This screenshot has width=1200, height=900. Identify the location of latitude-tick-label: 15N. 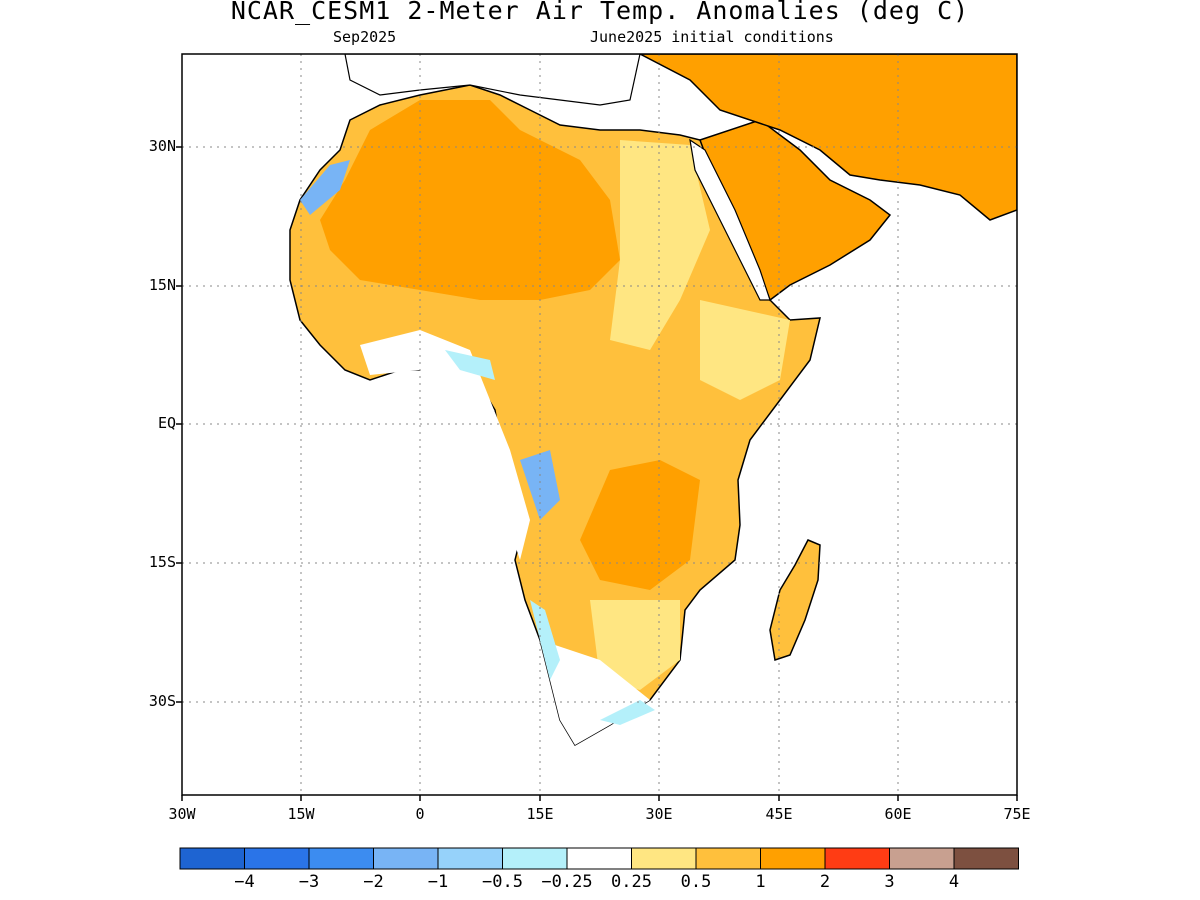
(162, 285).